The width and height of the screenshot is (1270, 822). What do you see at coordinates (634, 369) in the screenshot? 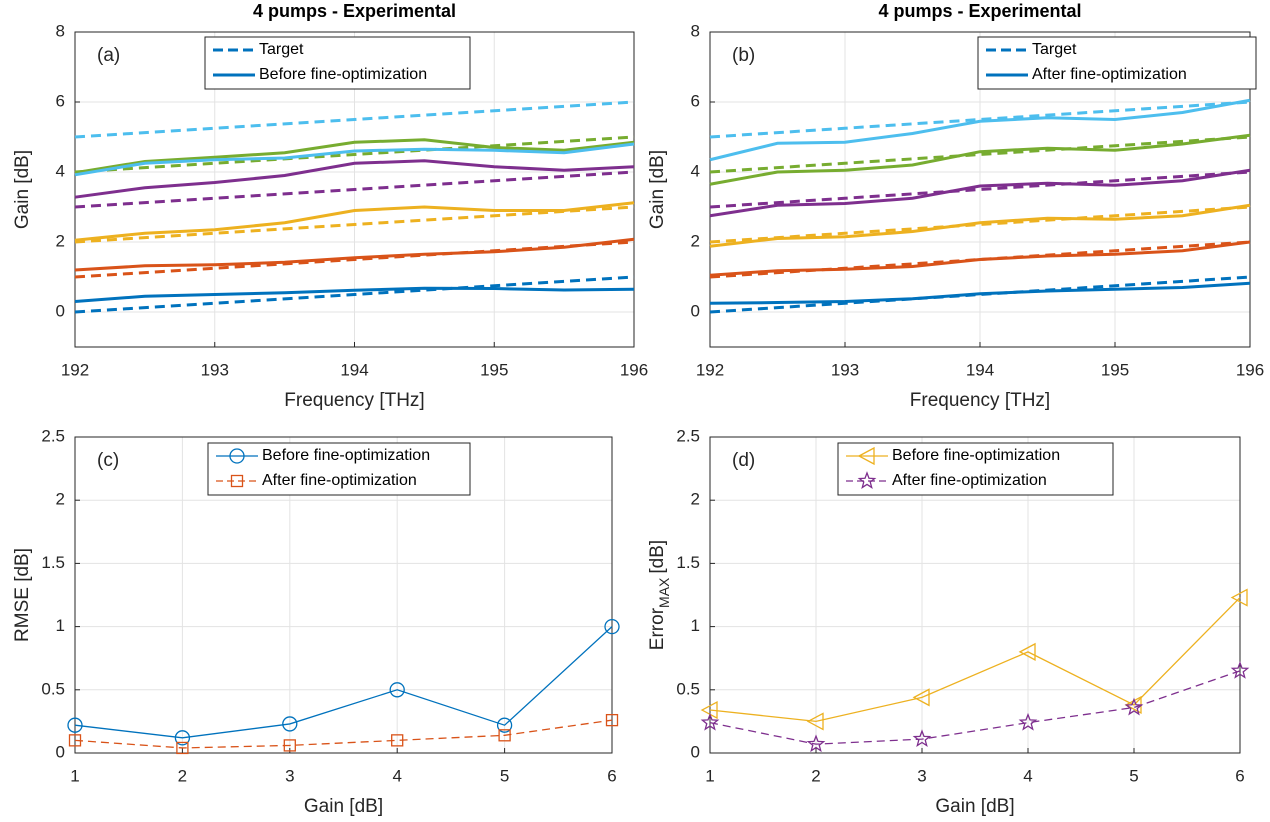
I see `x-tick-label: 196` at bounding box center [634, 369].